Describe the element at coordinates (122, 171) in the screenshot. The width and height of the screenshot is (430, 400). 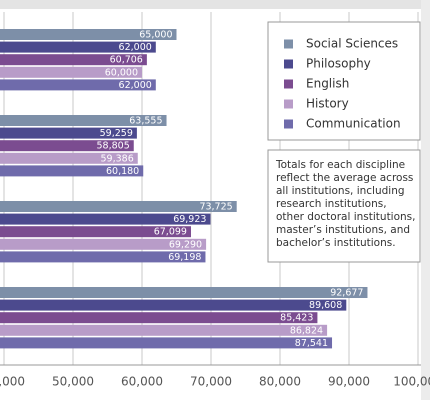
I see `value-label: 60,180` at that location.